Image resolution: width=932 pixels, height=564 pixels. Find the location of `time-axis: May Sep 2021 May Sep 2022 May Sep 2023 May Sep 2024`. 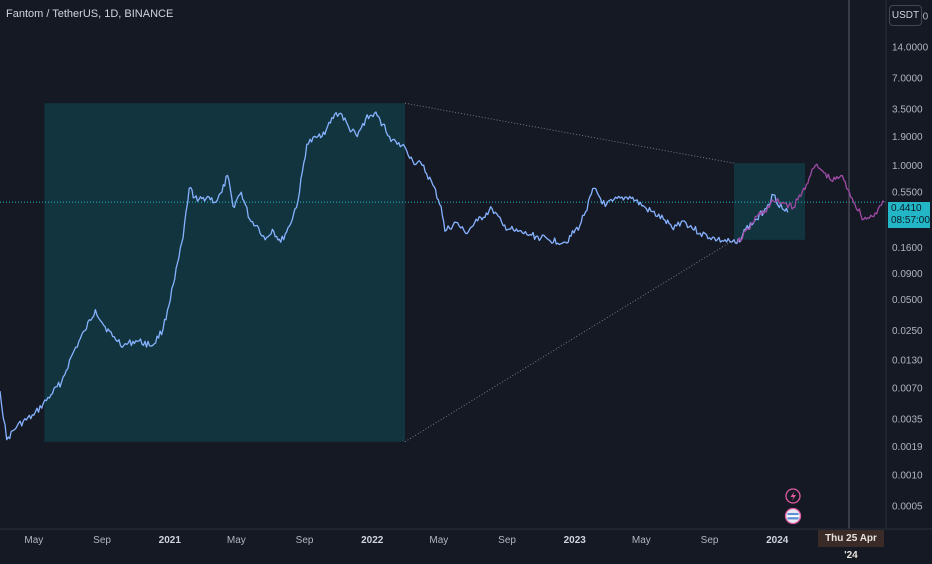

time-axis: May Sep 2021 May Sep 2022 May Sep 2023 May Sep 2024 is located at coordinates (406, 540).